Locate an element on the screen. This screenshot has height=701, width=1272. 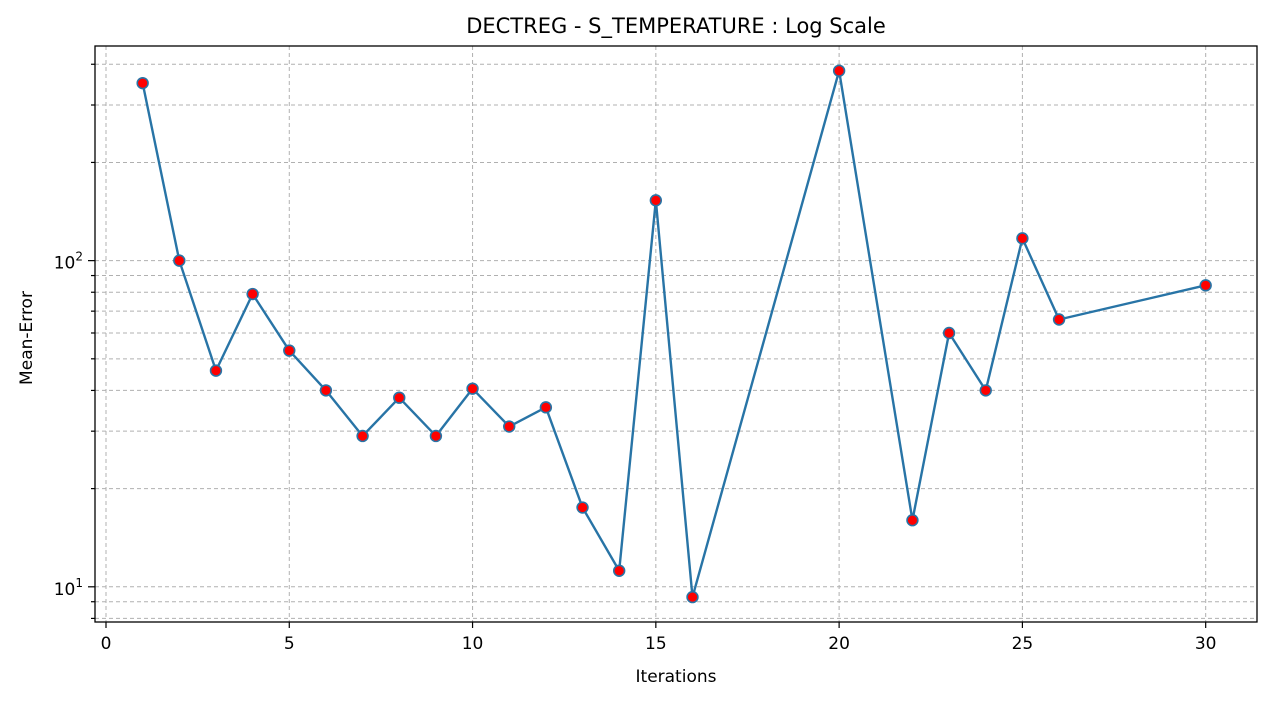
x-tick-label: 25 is located at coordinates (1023, 644).